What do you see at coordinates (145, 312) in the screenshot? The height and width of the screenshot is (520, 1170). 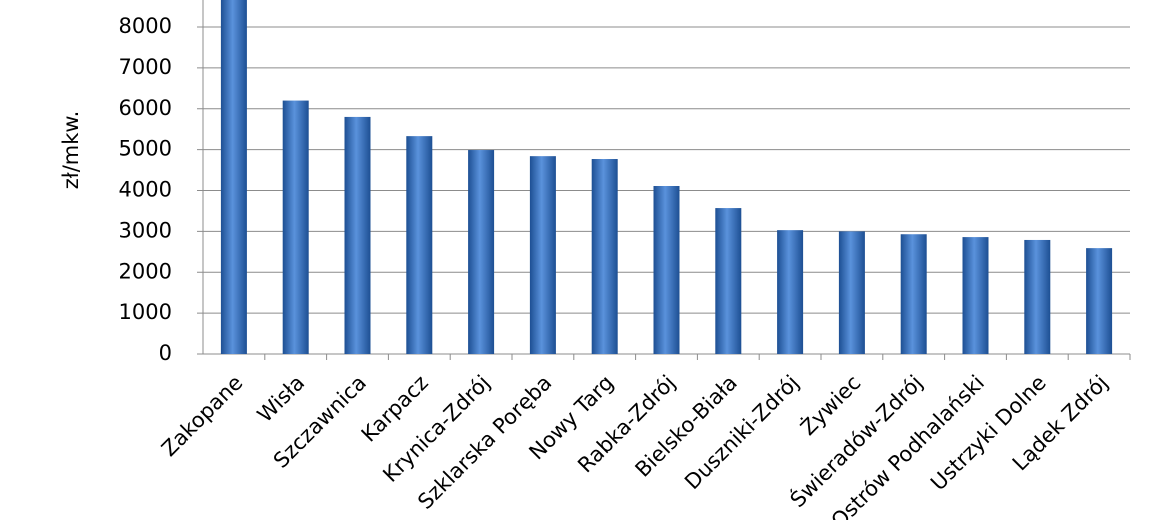 I see `y-tick-label: 1000` at bounding box center [145, 312].